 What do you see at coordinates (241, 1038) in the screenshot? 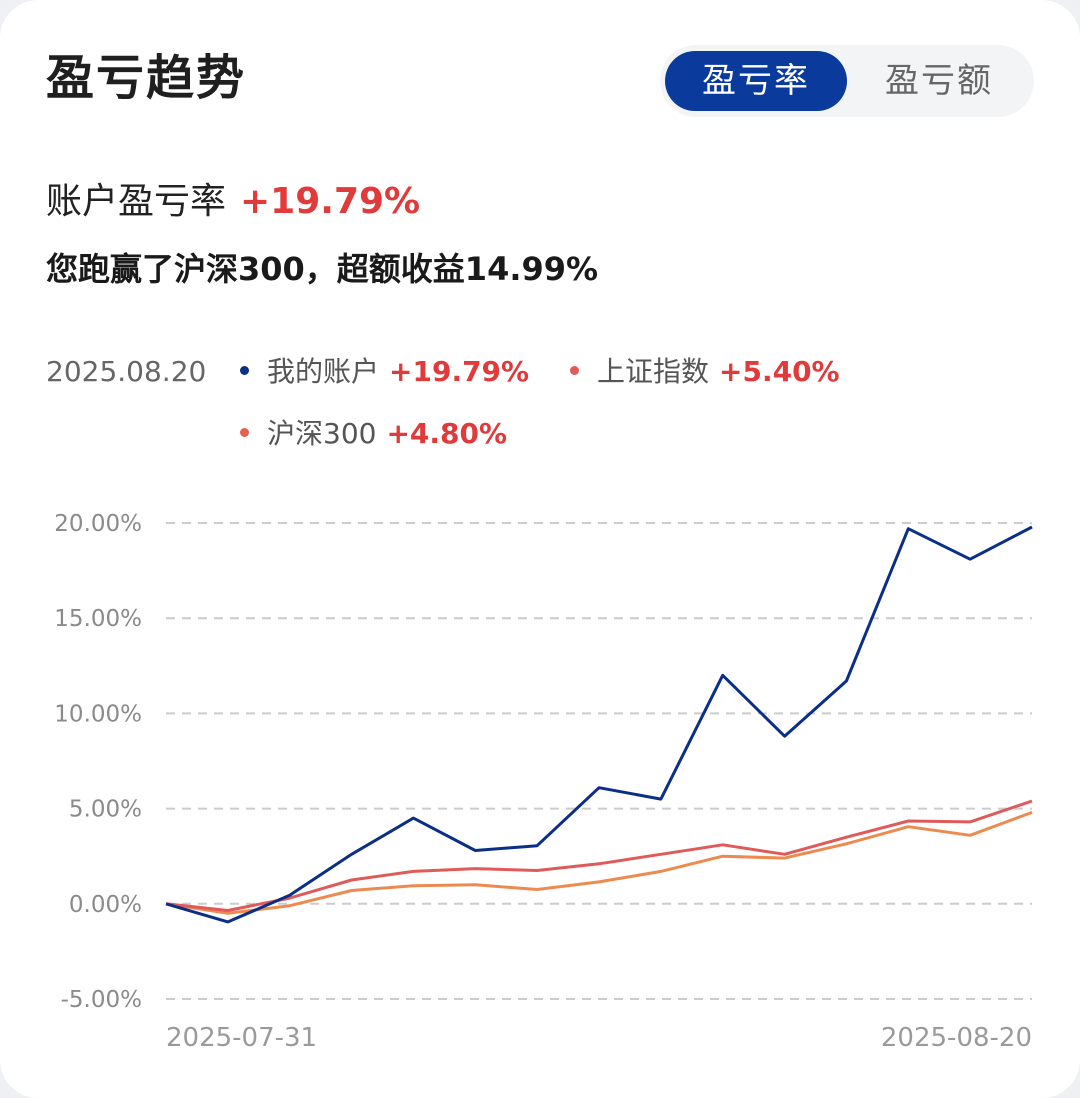
I see `x-tick-label: 2025-07-31` at bounding box center [241, 1038].